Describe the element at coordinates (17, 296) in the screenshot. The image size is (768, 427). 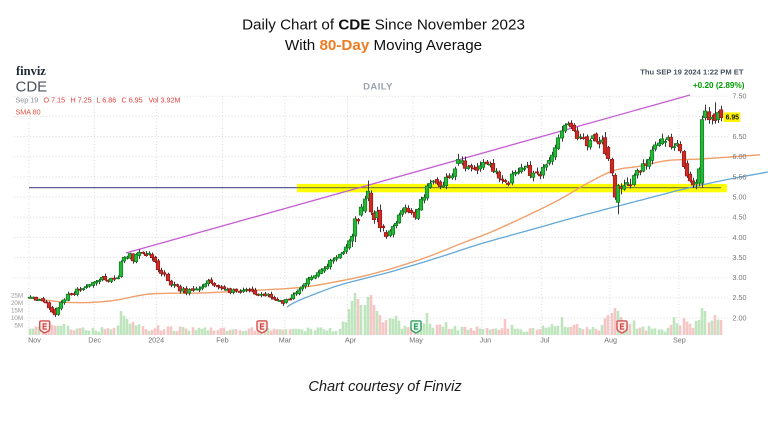
I see `svg-text: 25M` at that location.